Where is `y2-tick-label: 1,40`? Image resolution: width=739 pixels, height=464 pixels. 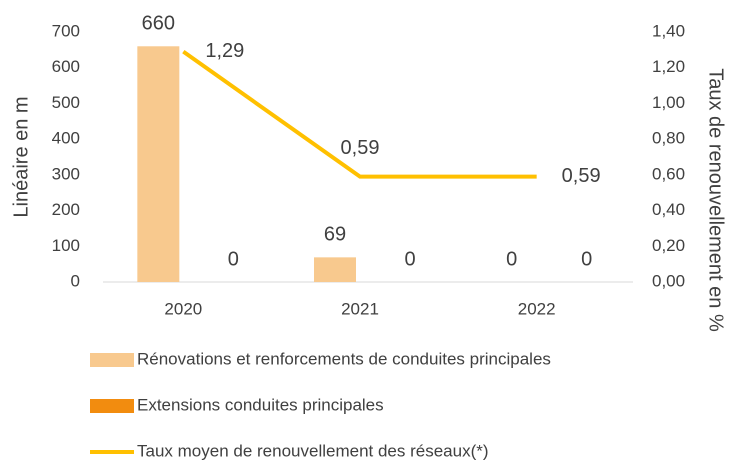
y2-tick-label: 1,40 is located at coordinates (668, 30).